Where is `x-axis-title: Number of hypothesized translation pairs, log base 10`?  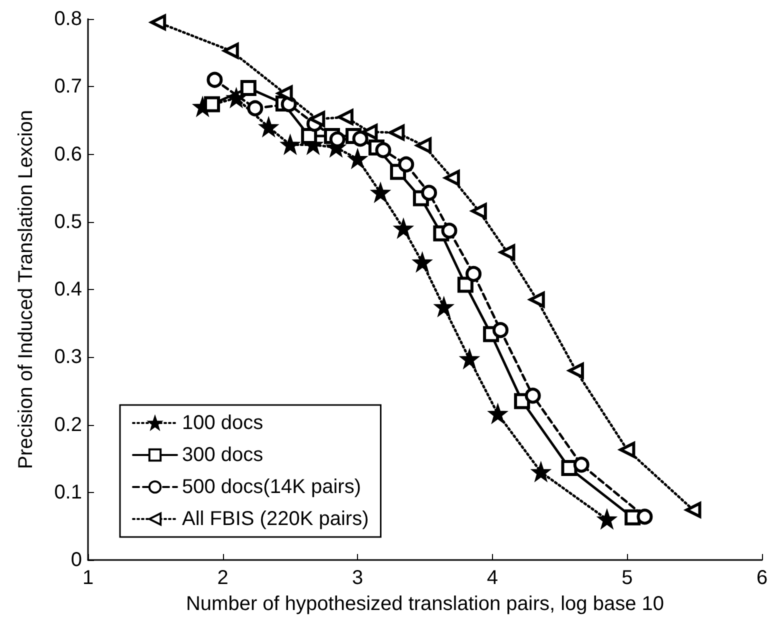 x-axis-title: Number of hypothesized translation pairs, log base 10 is located at coordinates (425, 604).